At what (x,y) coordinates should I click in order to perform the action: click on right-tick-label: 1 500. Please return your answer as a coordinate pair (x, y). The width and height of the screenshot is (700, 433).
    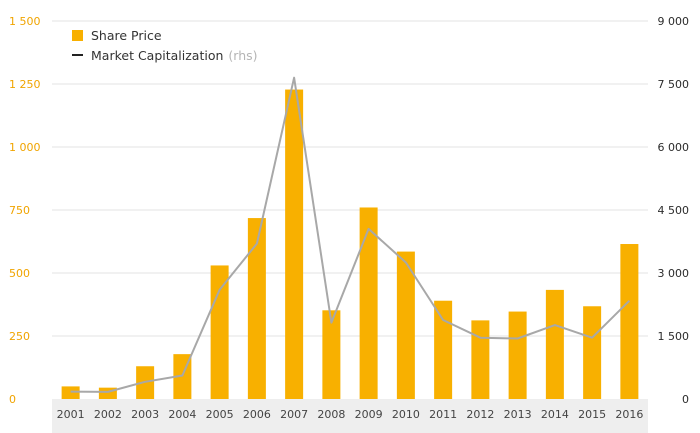
    Looking at the image, I should click on (674, 336).